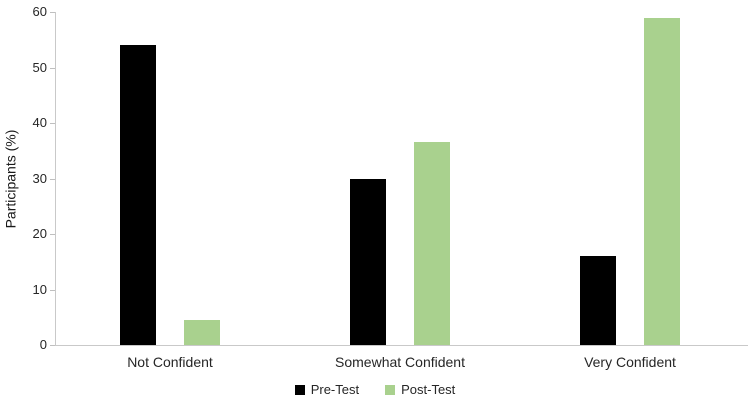 Image resolution: width=750 pixels, height=409 pixels. Describe the element at coordinates (368, 261) in the screenshot. I see `bar-pre-test-somewhat-confident` at that location.